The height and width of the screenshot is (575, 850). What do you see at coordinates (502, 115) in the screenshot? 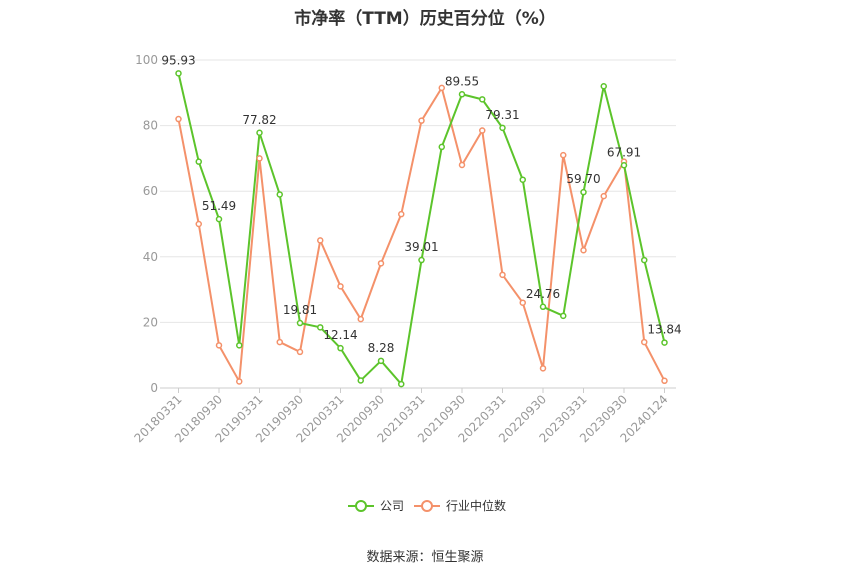
I see `data-label: 79.31` at bounding box center [502, 115].